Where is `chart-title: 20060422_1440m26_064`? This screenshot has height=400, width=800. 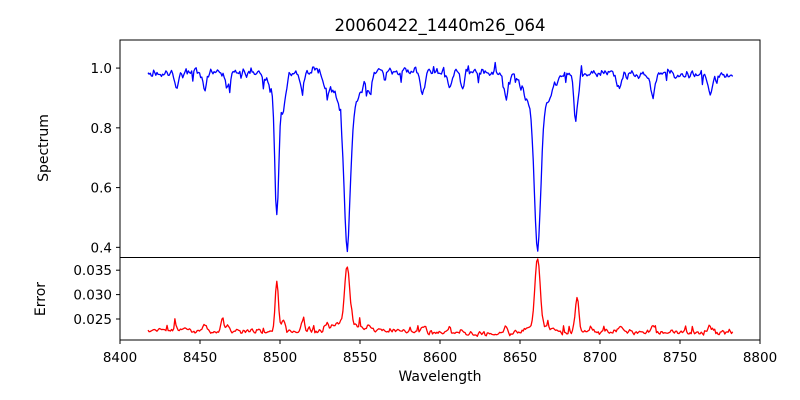 chart-title: 20060422_1440m26_064 is located at coordinates (439, 26).